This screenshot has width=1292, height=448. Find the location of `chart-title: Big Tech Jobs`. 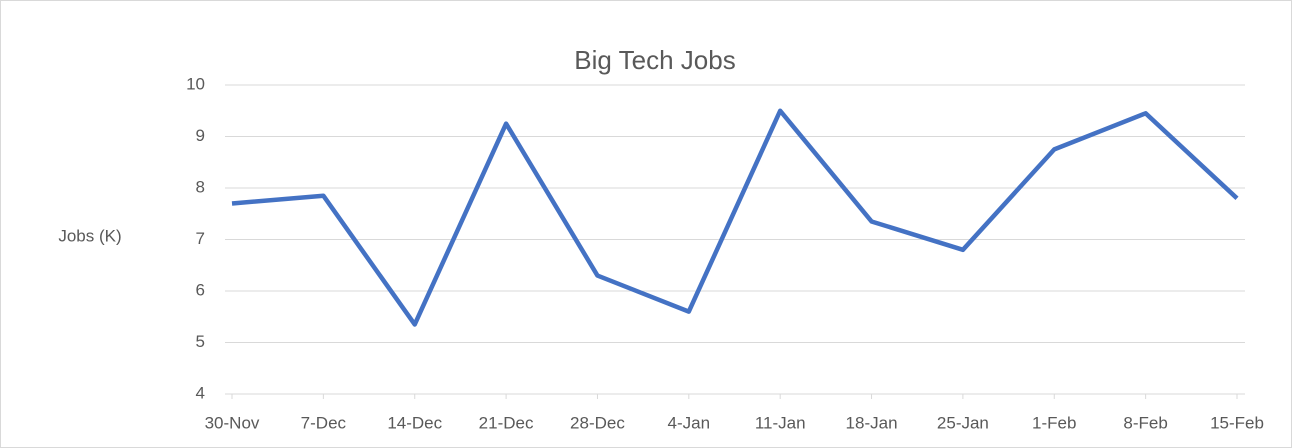

chart-title: Big Tech Jobs is located at coordinates (654, 60).